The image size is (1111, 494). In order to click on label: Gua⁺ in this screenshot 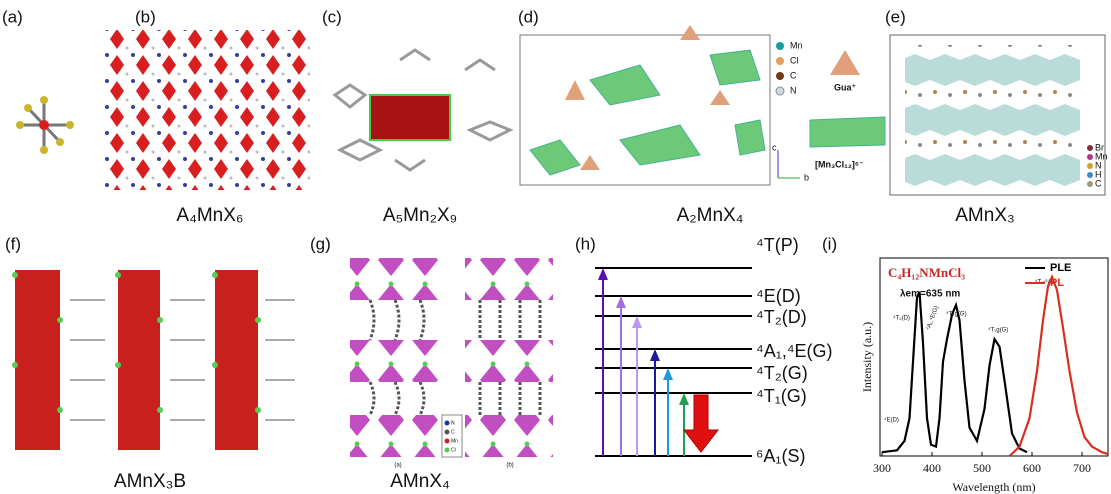, I will do `click(845, 87)`.